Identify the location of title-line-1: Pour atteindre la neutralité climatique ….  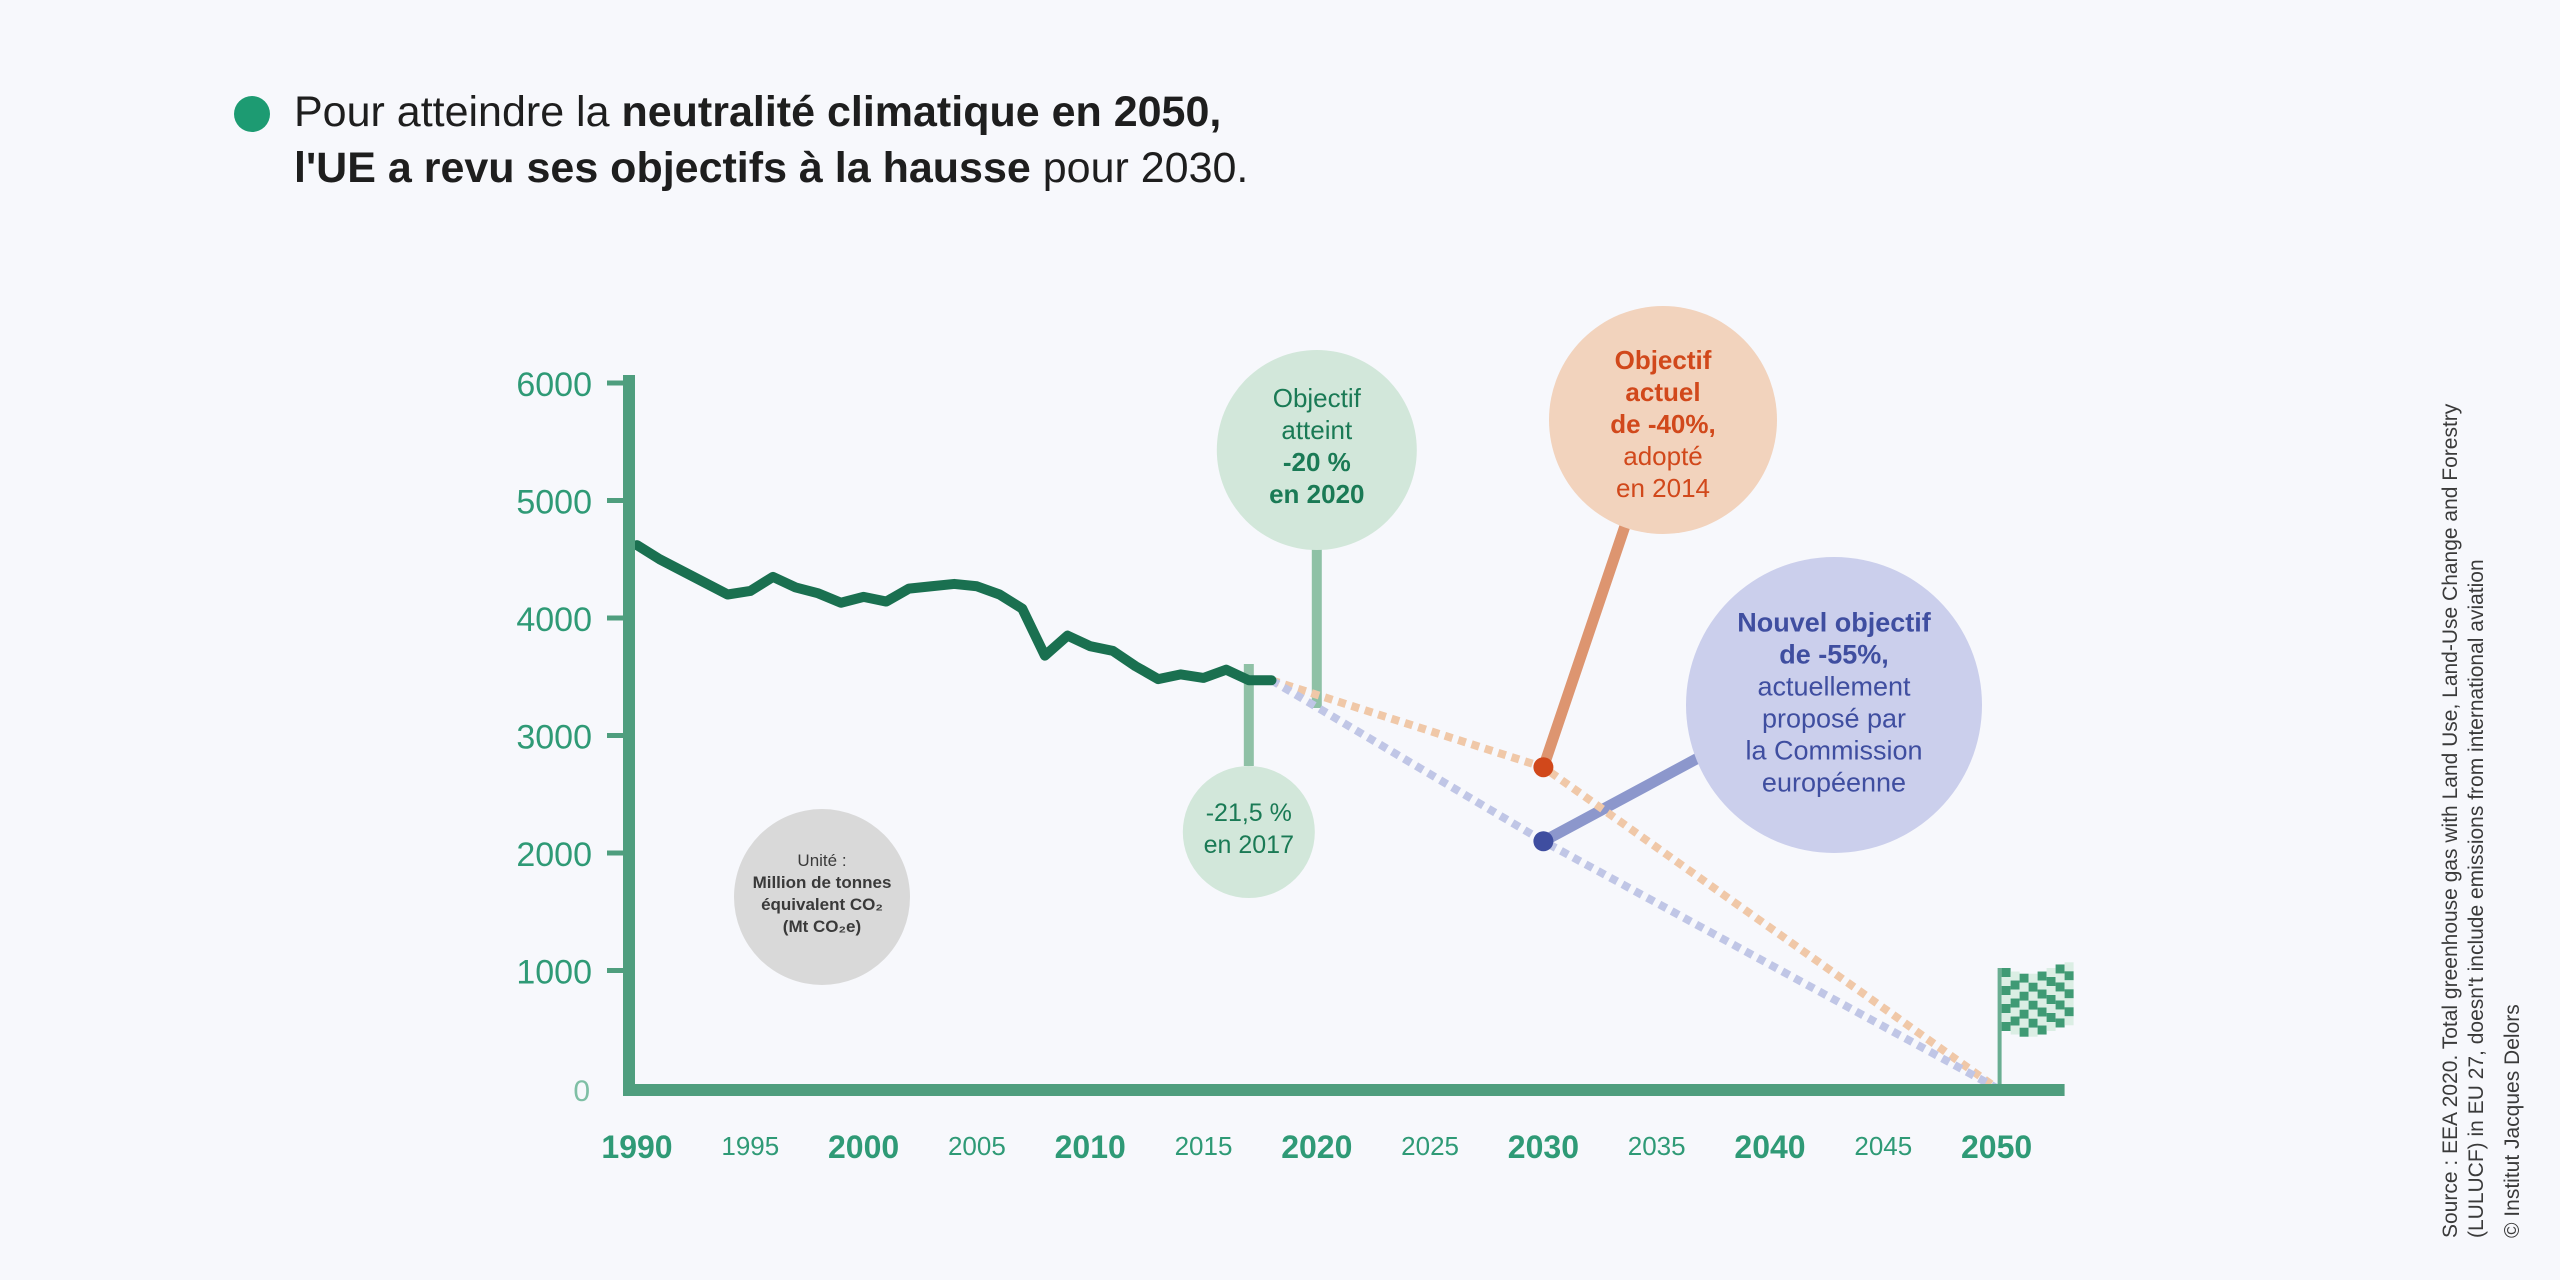
(758, 112).